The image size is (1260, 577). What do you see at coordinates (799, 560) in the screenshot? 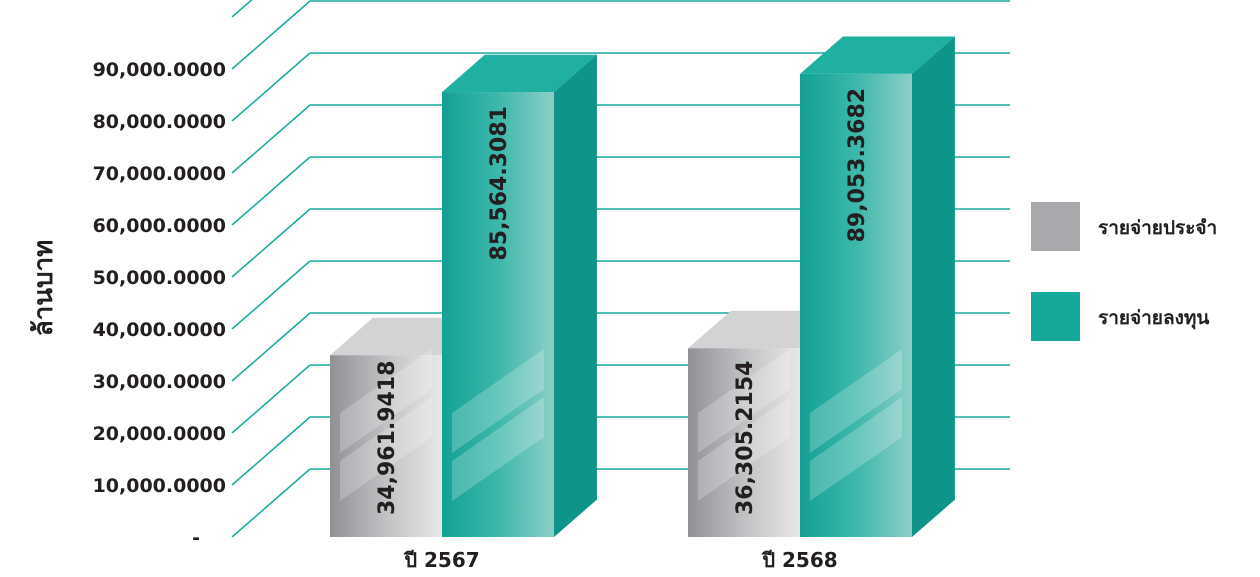
I see `x-category-label: ปี 2568` at bounding box center [799, 560].